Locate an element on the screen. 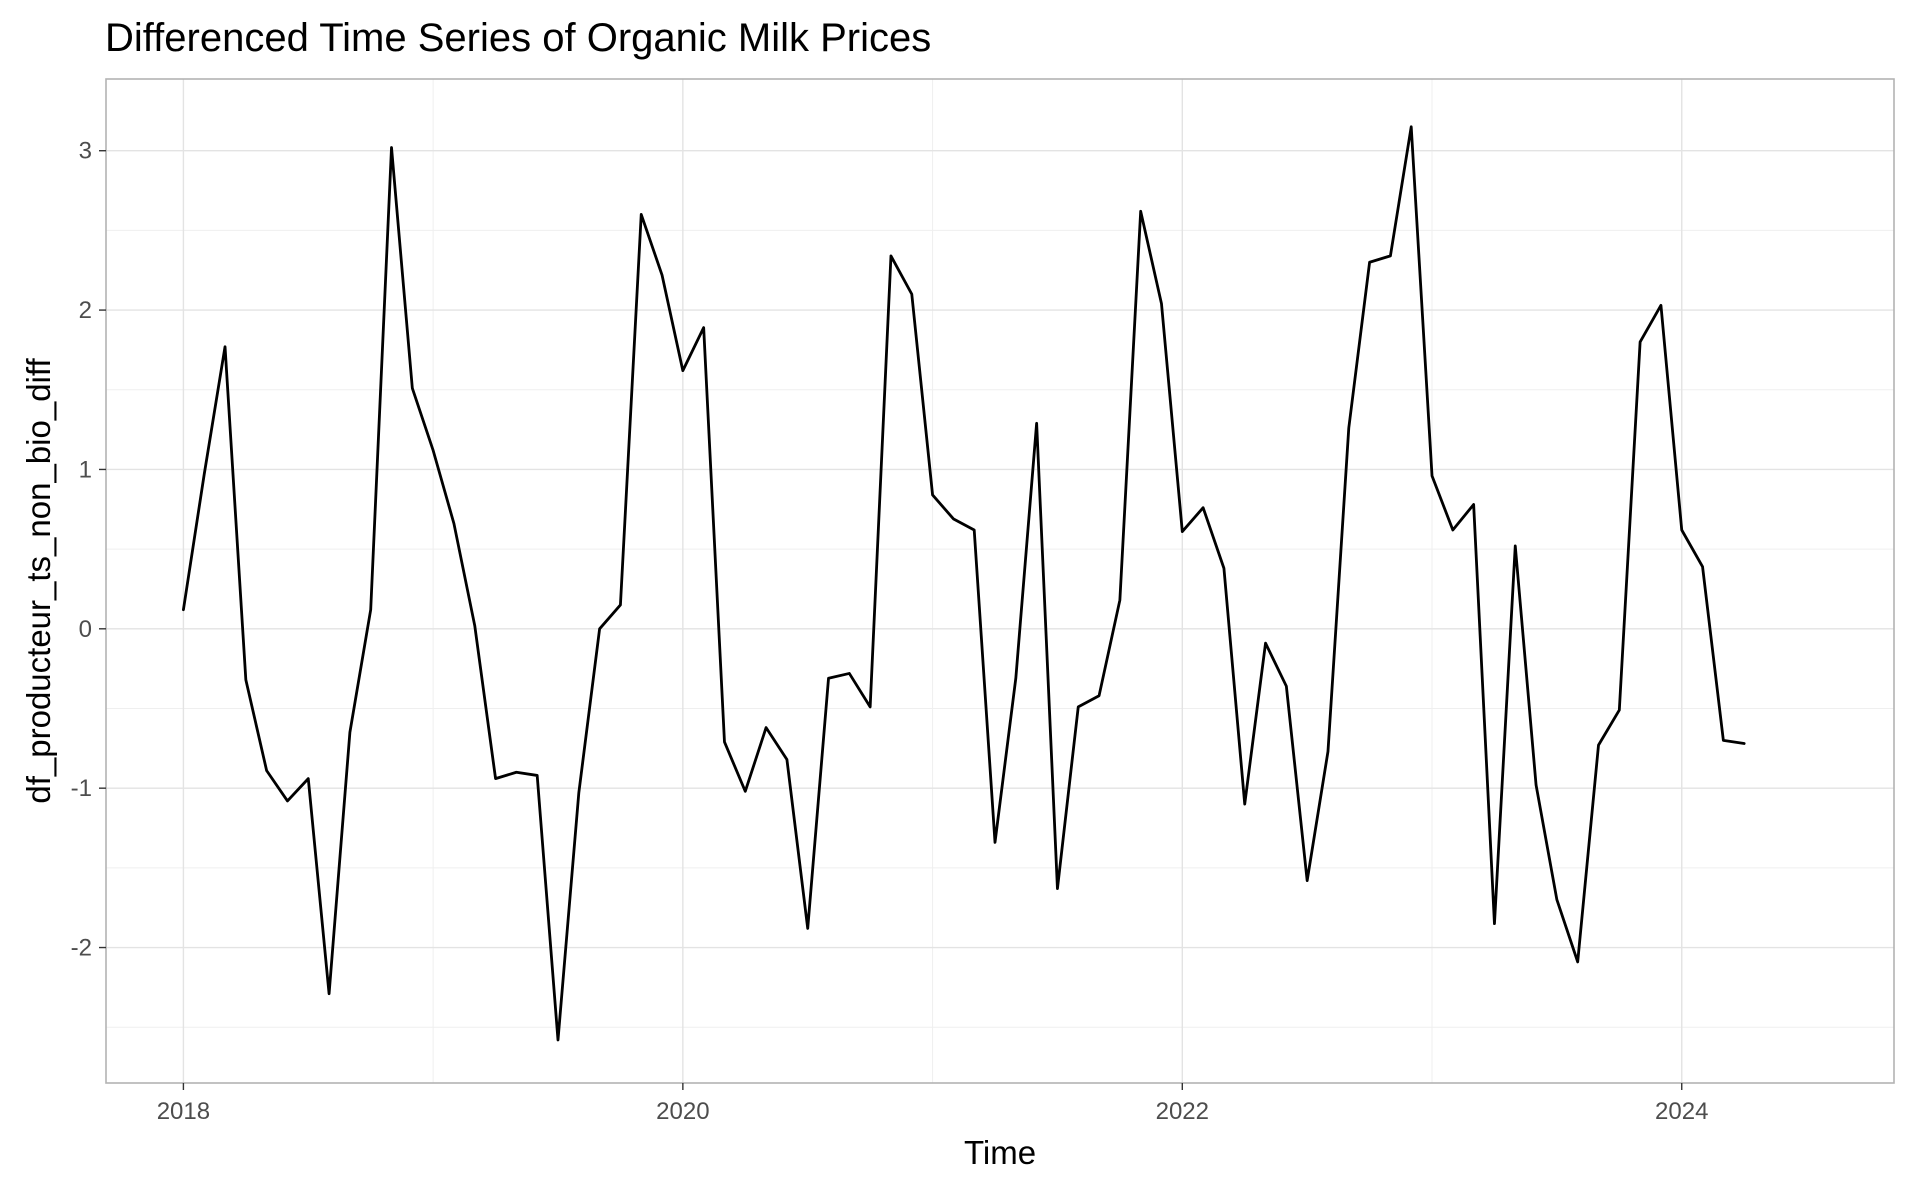 Image resolution: width=1920 pixels, height=1186 pixels. y-tick-label: -1 is located at coordinates (81, 788).